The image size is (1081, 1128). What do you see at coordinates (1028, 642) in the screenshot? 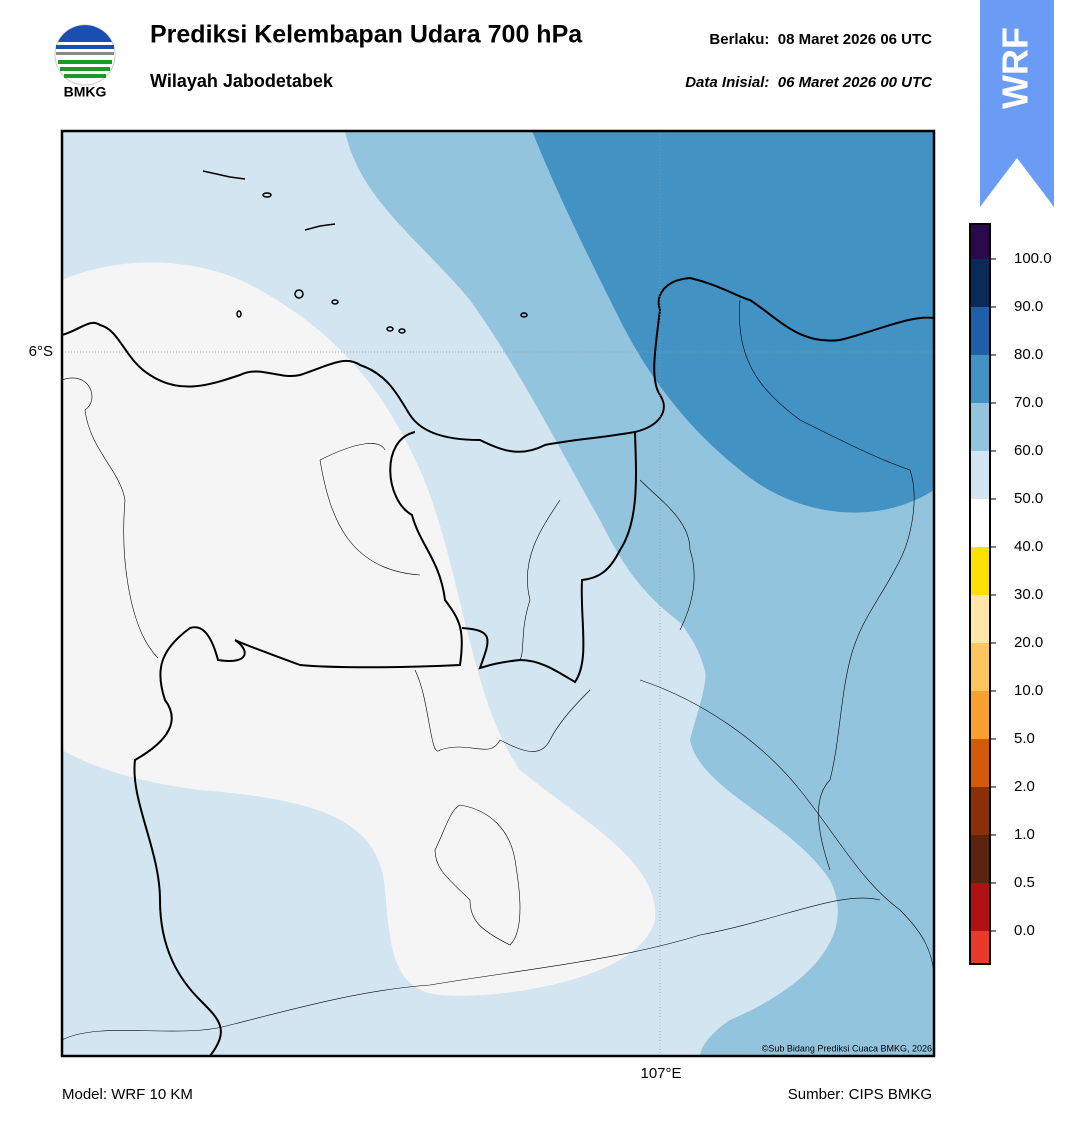
I see `colorbar-label: 20.0` at bounding box center [1028, 642].